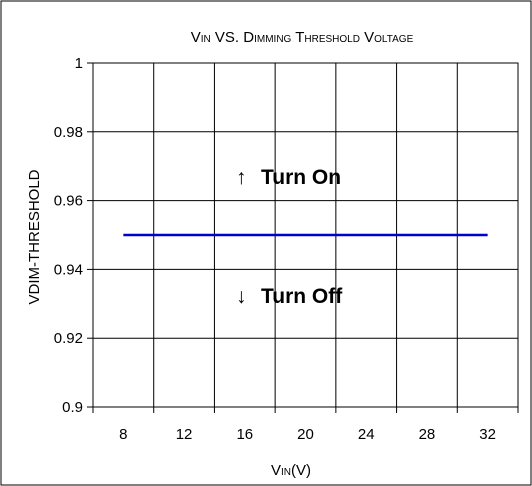 This screenshot has width=532, height=486. What do you see at coordinates (68, 338) in the screenshot?
I see `y-tick-label: 0.92` at bounding box center [68, 338].